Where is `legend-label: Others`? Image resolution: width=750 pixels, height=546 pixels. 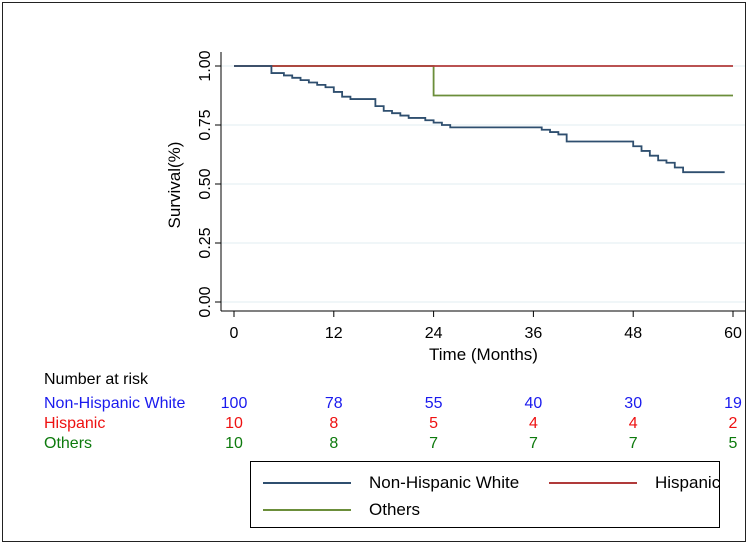 legend-label: Others is located at coordinates (395, 509).